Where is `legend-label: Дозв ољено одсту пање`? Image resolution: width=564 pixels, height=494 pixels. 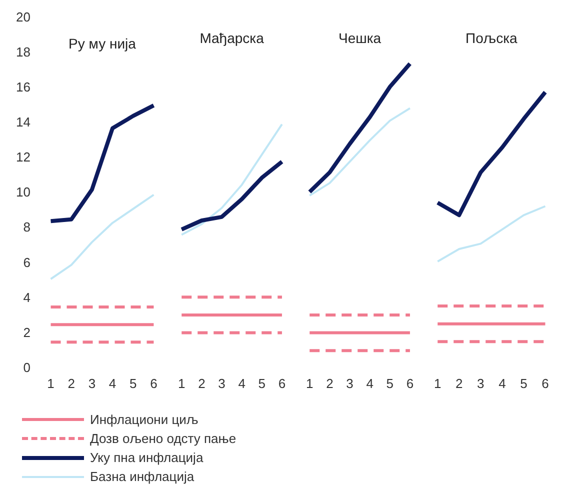 legend-label: Дозв ољено одсту пање is located at coordinates (163, 438).